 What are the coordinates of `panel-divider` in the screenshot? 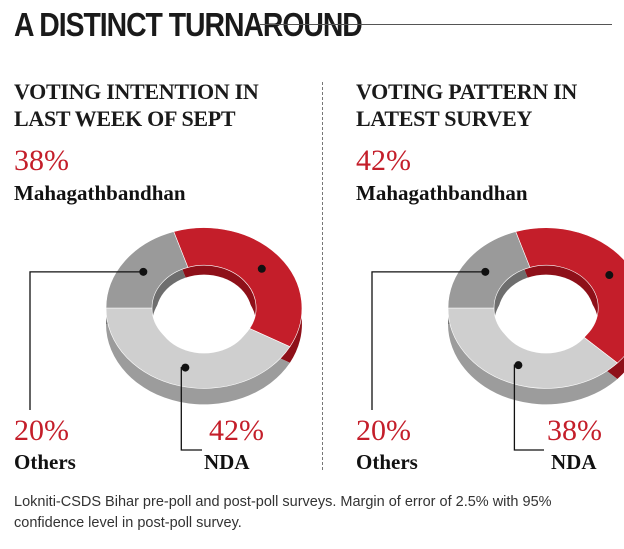 It's located at (322, 276).